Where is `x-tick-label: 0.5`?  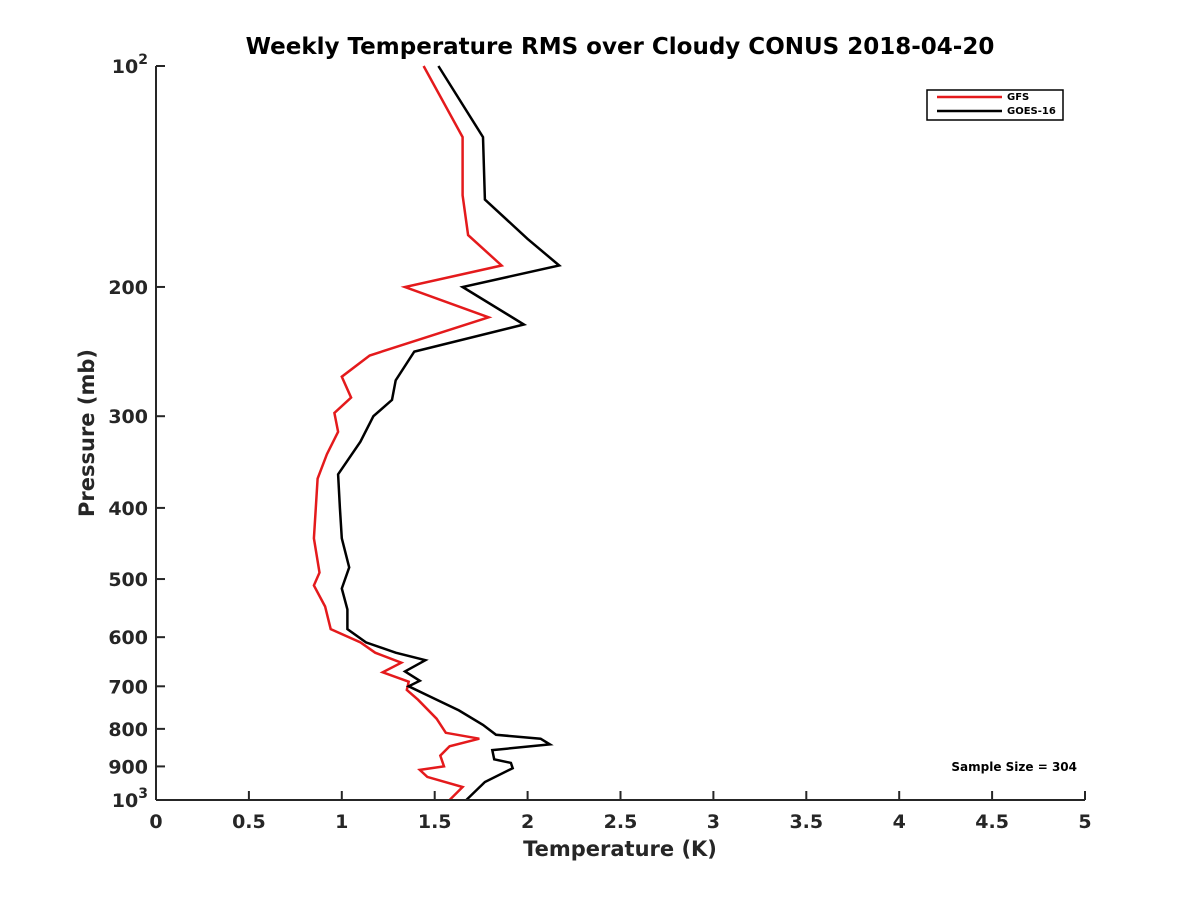
x-tick-label: 0.5 is located at coordinates (249, 822).